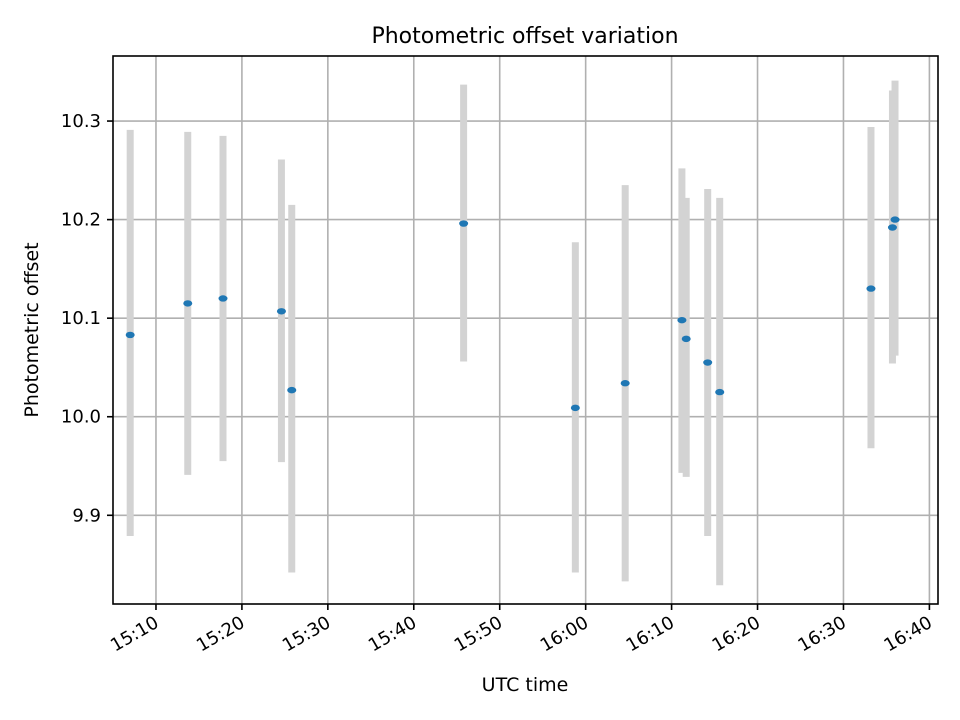 The image size is (960, 720). Describe the element at coordinates (392, 634) in the screenshot. I see `x-tick-label: 15:40` at that location.